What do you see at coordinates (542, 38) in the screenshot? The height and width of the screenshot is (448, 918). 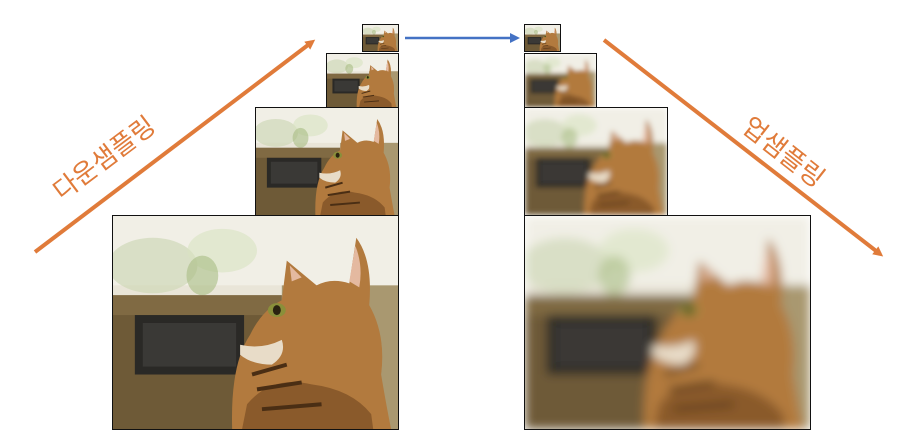 I see `up-level-0-frame` at bounding box center [542, 38].